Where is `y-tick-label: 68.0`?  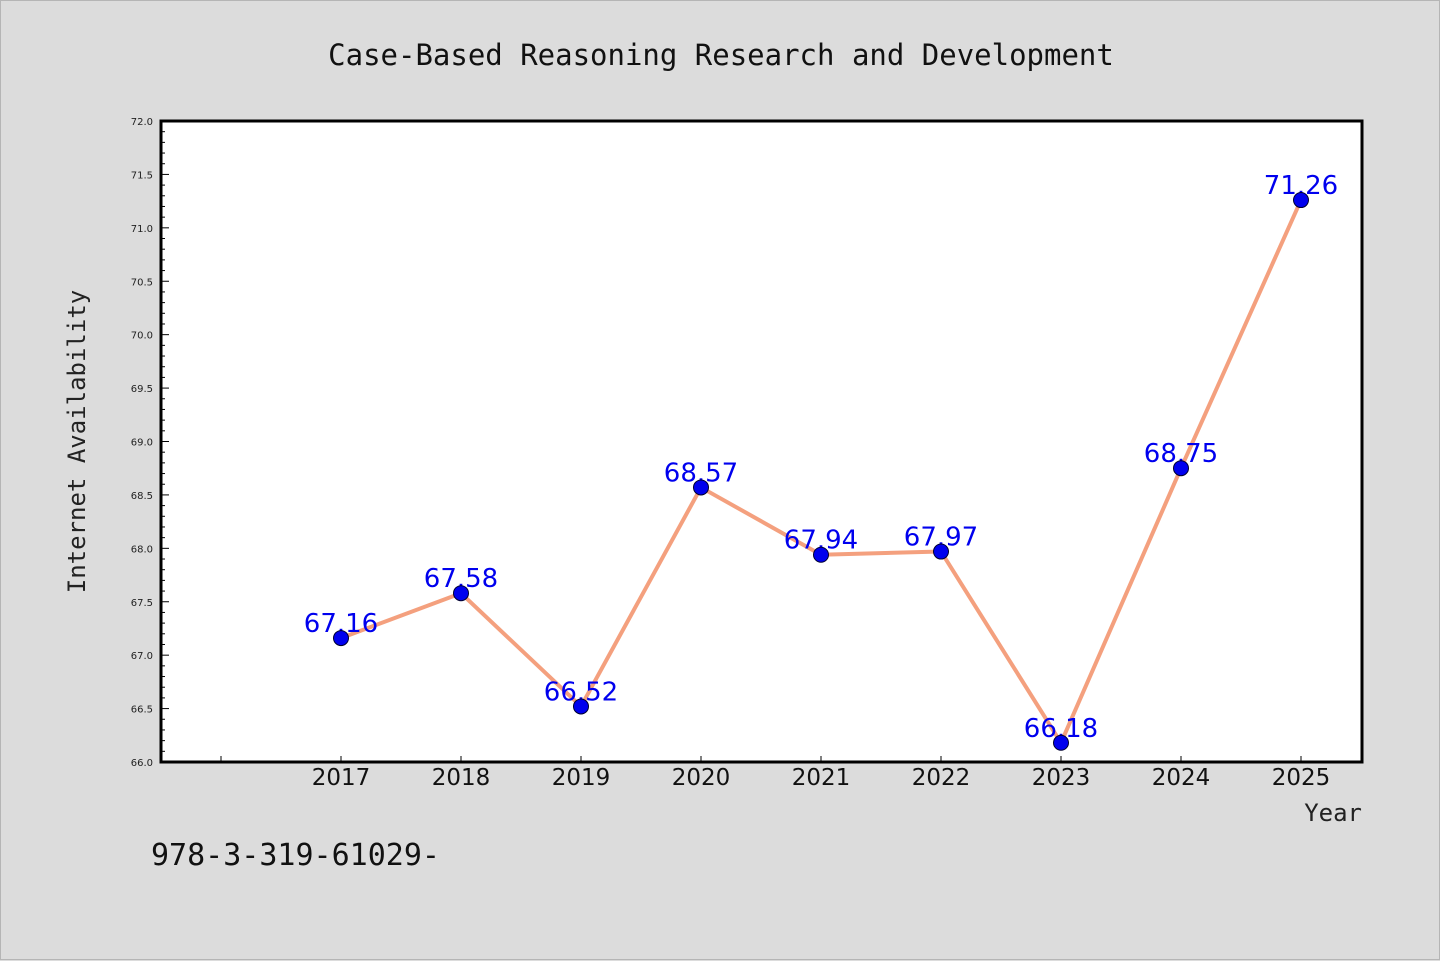 y-tick-label: 68.0 is located at coordinates (142, 549).